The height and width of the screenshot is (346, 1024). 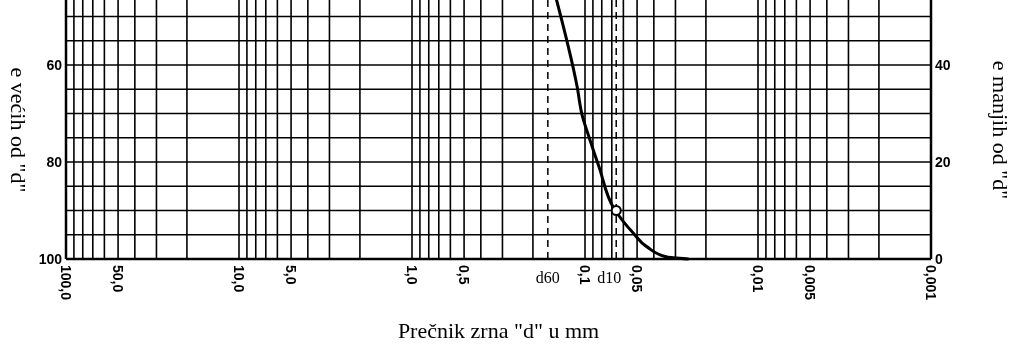 What do you see at coordinates (609, 277) in the screenshot?
I see `ref-line-label: d10` at bounding box center [609, 277].